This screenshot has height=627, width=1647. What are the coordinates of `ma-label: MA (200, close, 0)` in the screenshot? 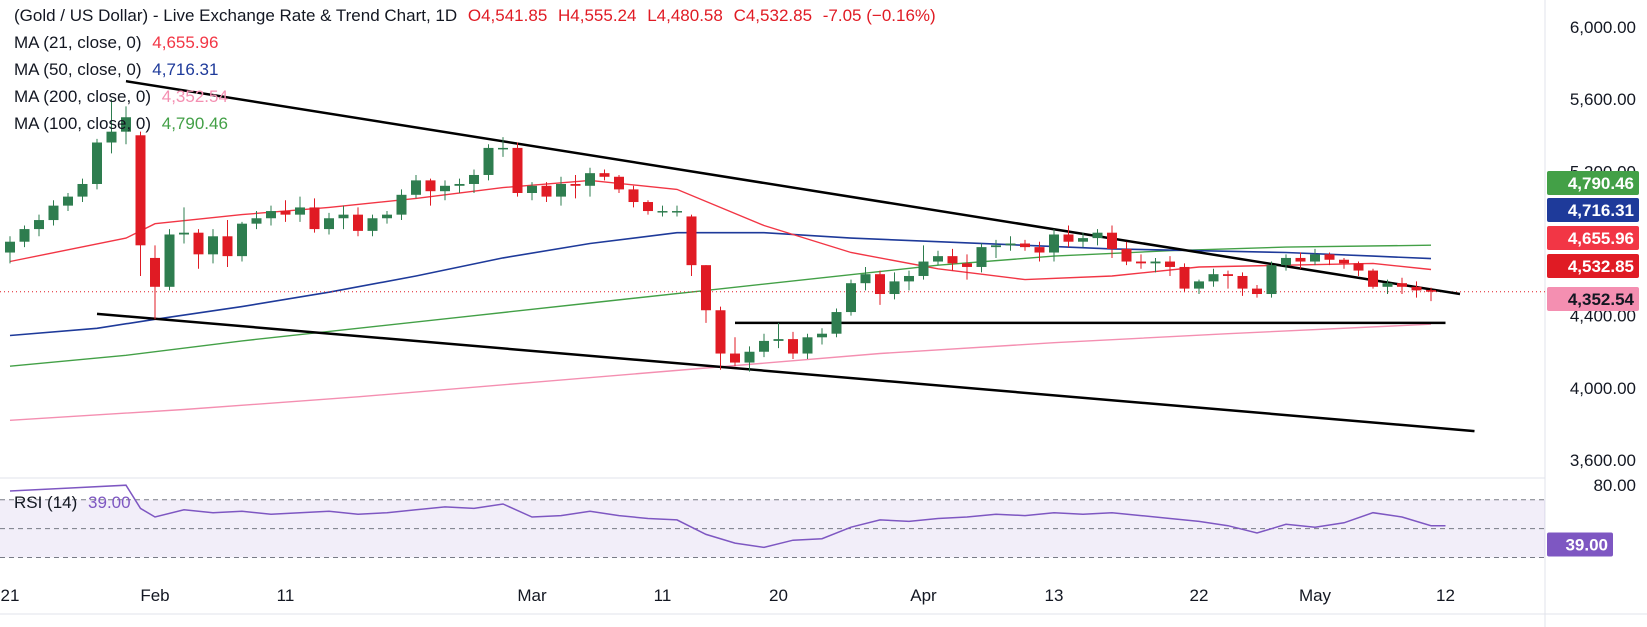 It's located at (83, 96).